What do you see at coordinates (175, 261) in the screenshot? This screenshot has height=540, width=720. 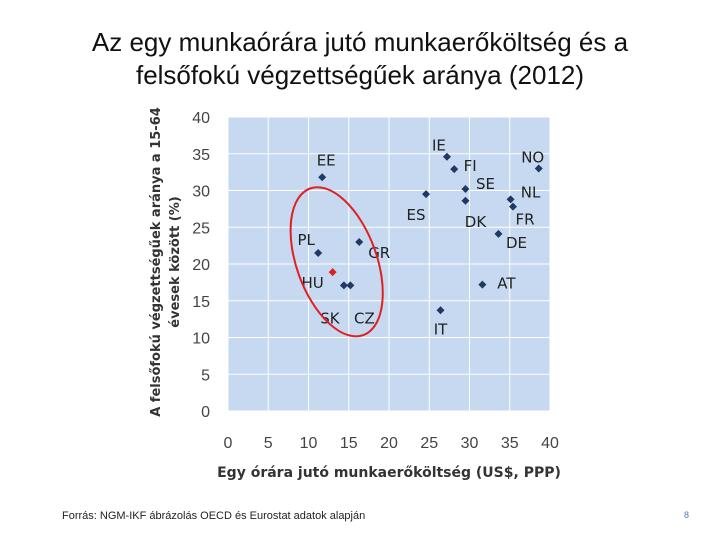 I see `y-axis-label-line-2: évesek között (%)` at bounding box center [175, 261].